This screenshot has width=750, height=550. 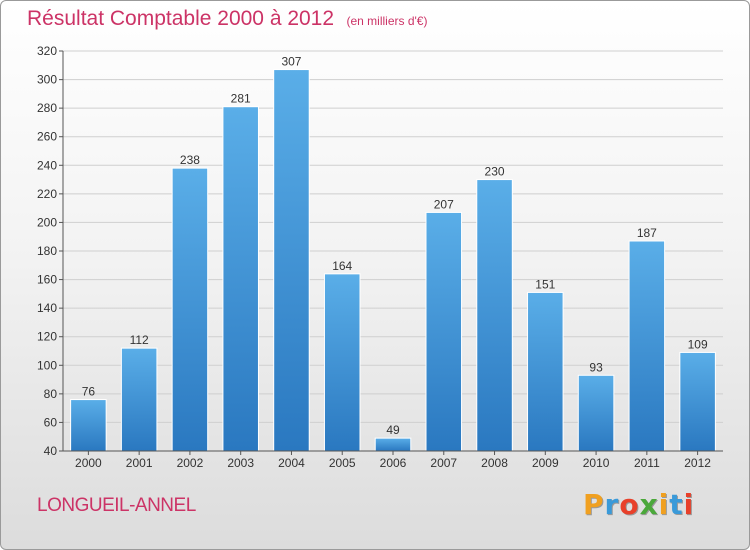 What do you see at coordinates (443, 463) in the screenshot?
I see `x-tick-label: 2007` at bounding box center [443, 463].